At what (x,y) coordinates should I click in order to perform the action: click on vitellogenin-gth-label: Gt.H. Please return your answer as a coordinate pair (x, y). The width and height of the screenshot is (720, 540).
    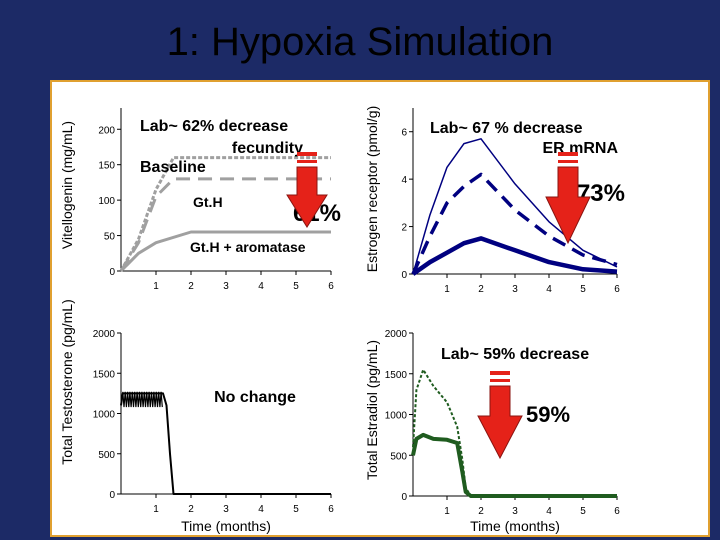
    Looking at the image, I should click on (208, 202).